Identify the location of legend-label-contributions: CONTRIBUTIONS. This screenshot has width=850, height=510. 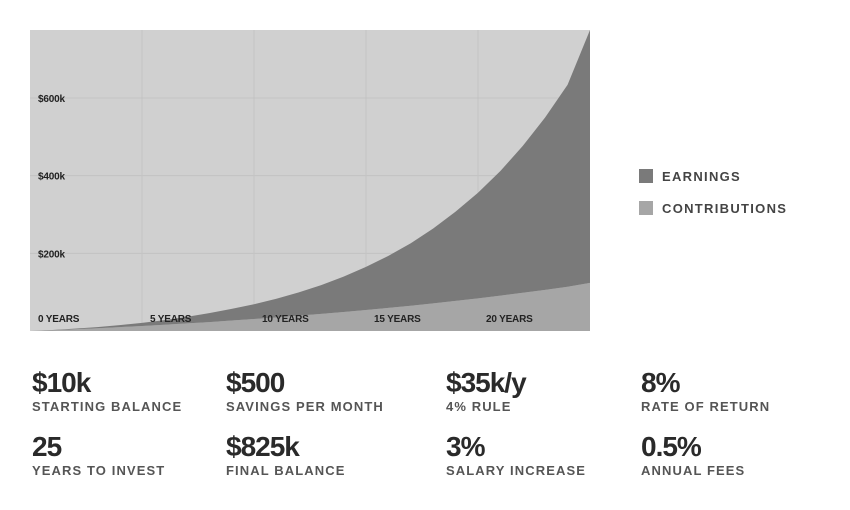
(725, 208).